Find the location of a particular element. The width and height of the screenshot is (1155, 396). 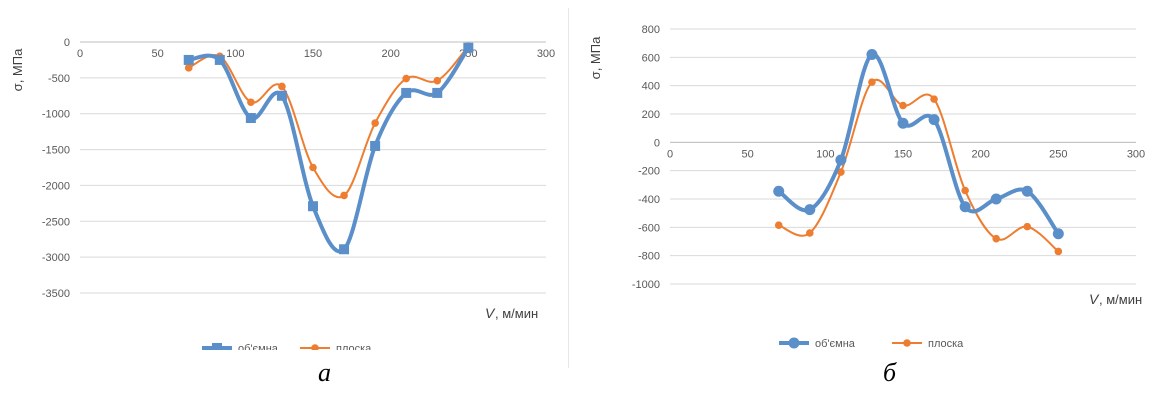

y-tick-label: 800 is located at coordinates (651, 30).